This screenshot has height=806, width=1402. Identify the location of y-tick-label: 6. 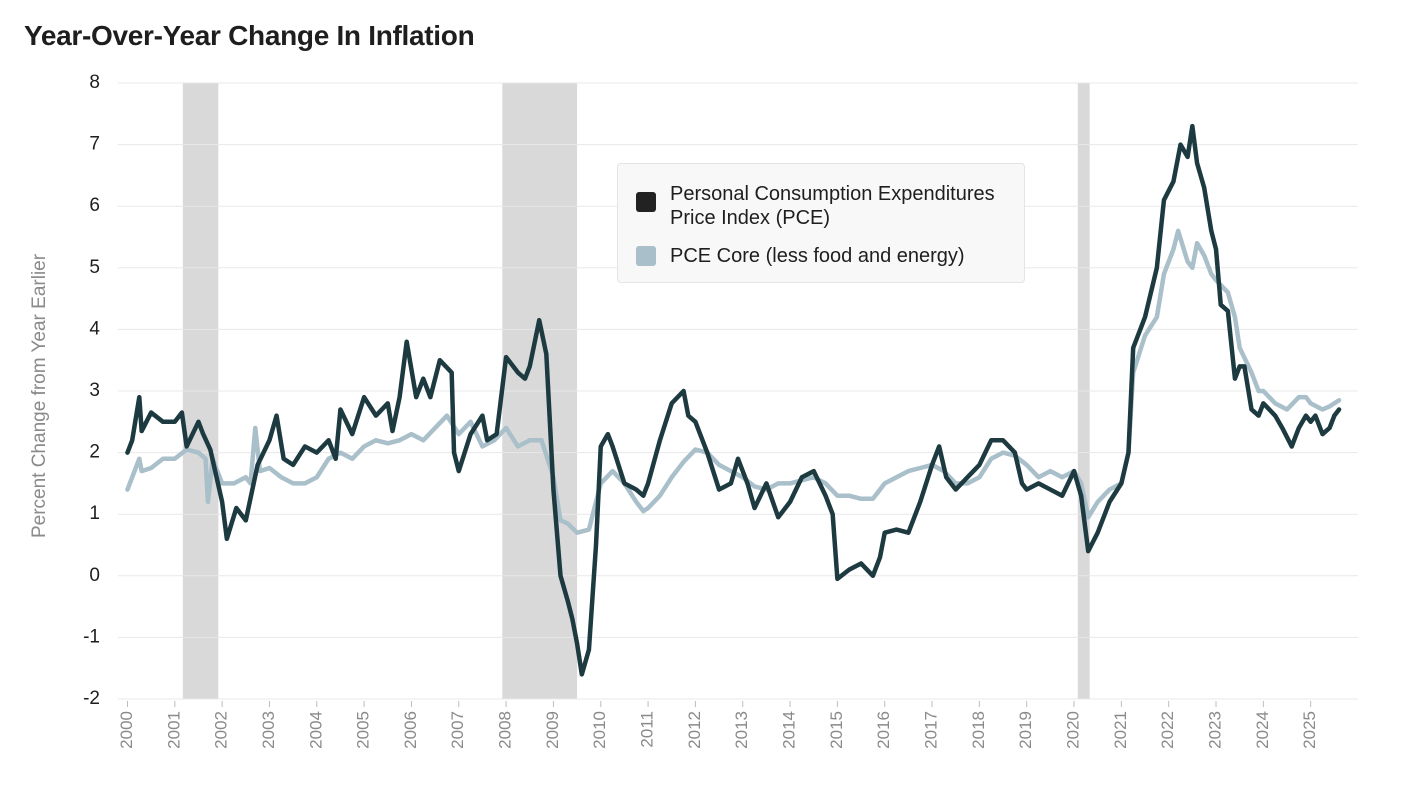
(94, 205).